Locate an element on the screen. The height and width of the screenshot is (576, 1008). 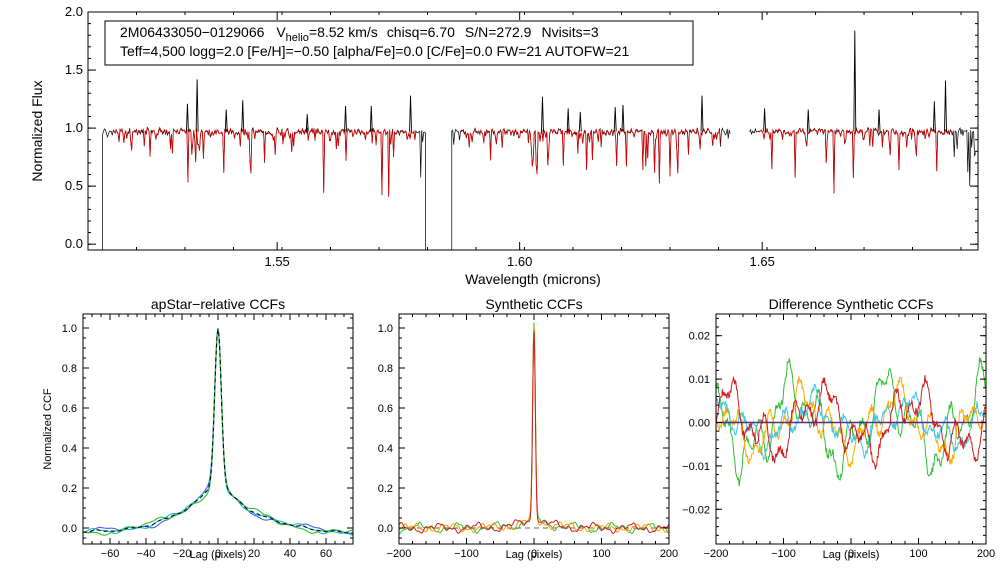
info-box-frame is located at coordinates (399, 43).